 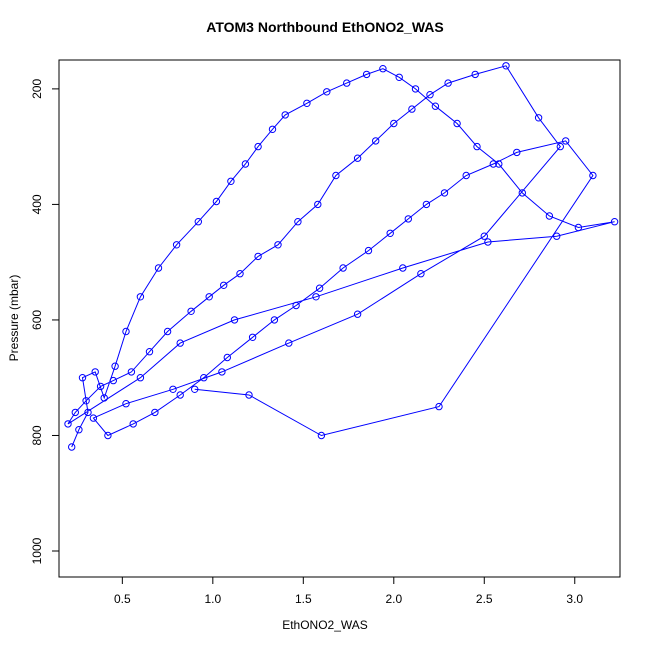 I want to click on x-tick-label: 2.0, so click(x=393, y=599).